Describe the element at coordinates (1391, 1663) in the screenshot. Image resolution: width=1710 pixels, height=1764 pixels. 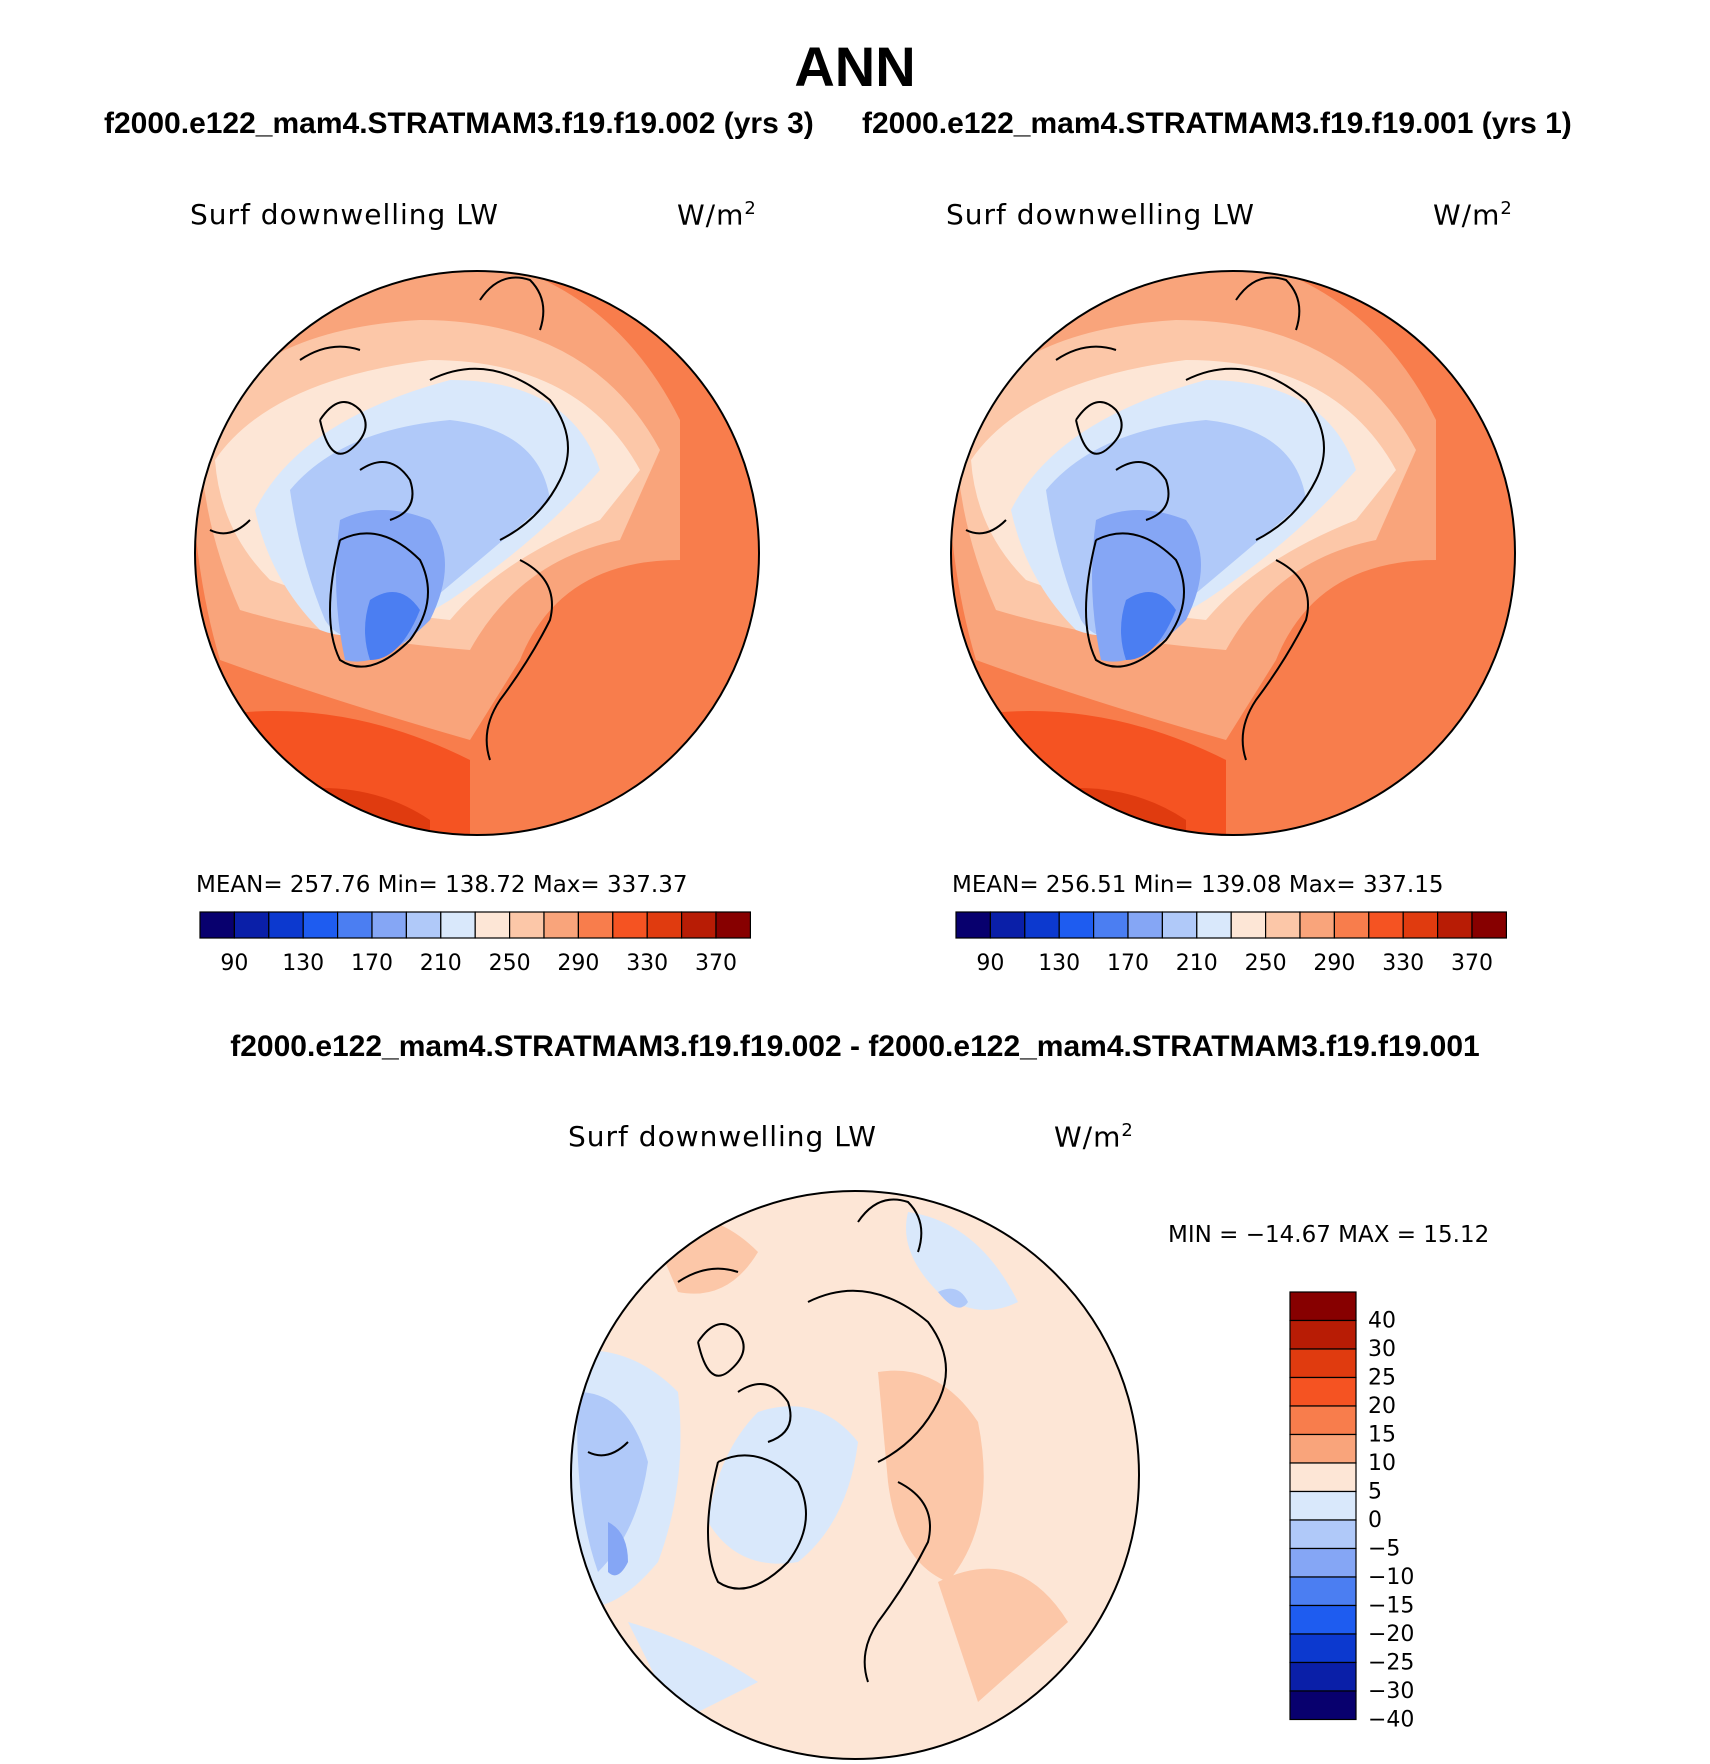
I see `colorbar-tick-label: −25` at that location.